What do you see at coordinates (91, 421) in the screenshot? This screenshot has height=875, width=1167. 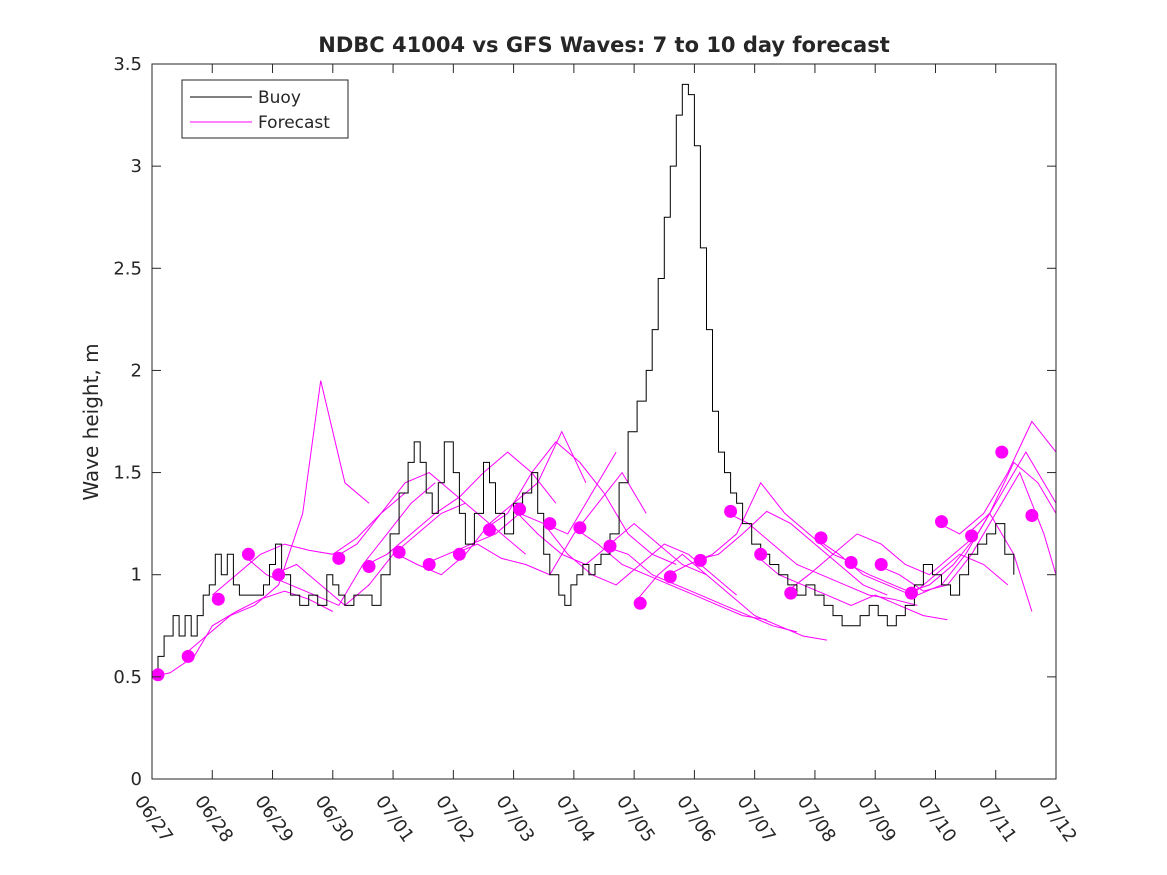 I see `y-axis-label: Wave height, m` at bounding box center [91, 421].